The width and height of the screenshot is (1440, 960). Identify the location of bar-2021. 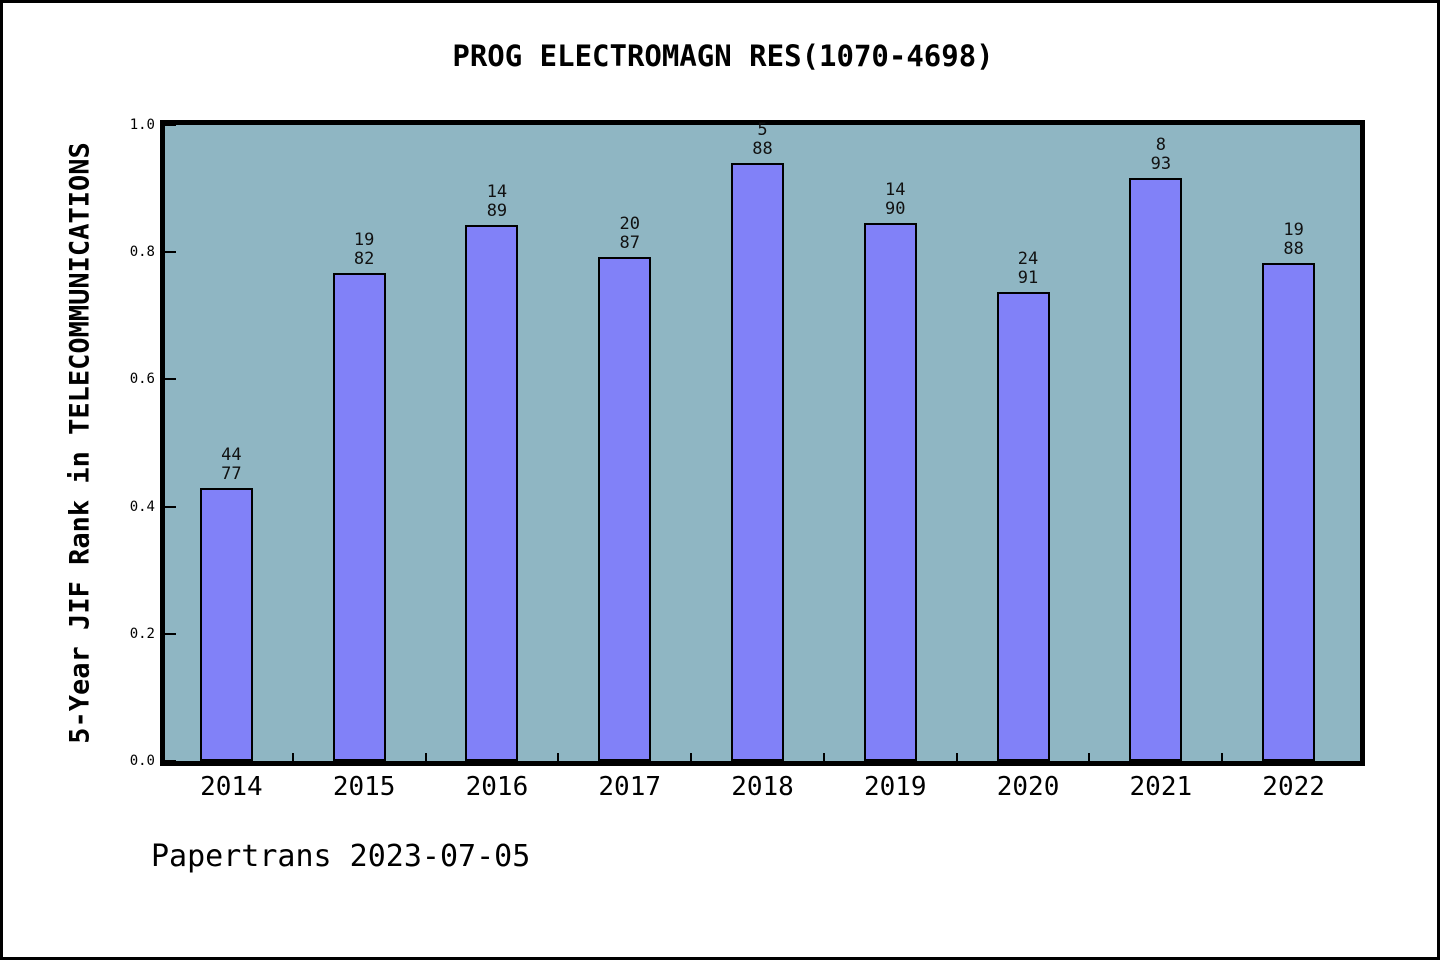
(1156, 469).